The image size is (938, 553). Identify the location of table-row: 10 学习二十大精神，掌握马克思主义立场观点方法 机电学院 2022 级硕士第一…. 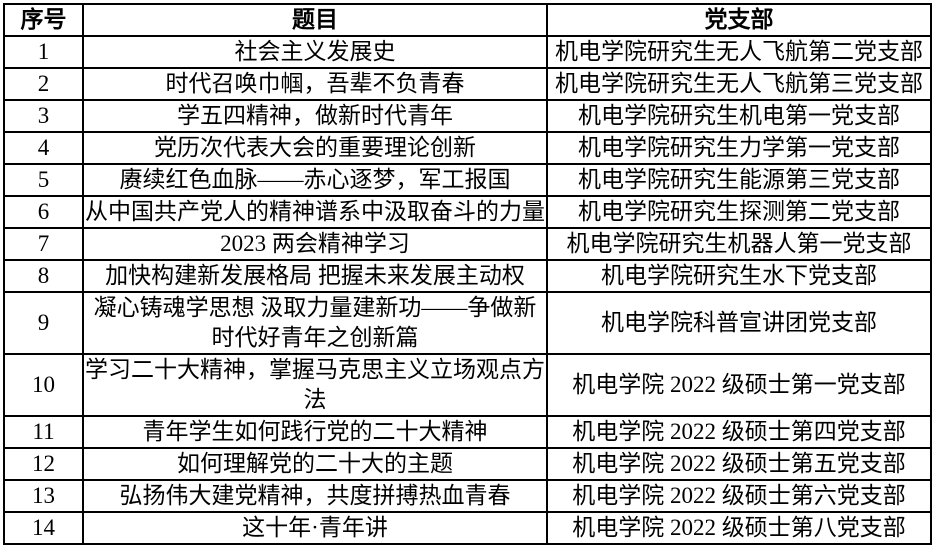
(467, 385).